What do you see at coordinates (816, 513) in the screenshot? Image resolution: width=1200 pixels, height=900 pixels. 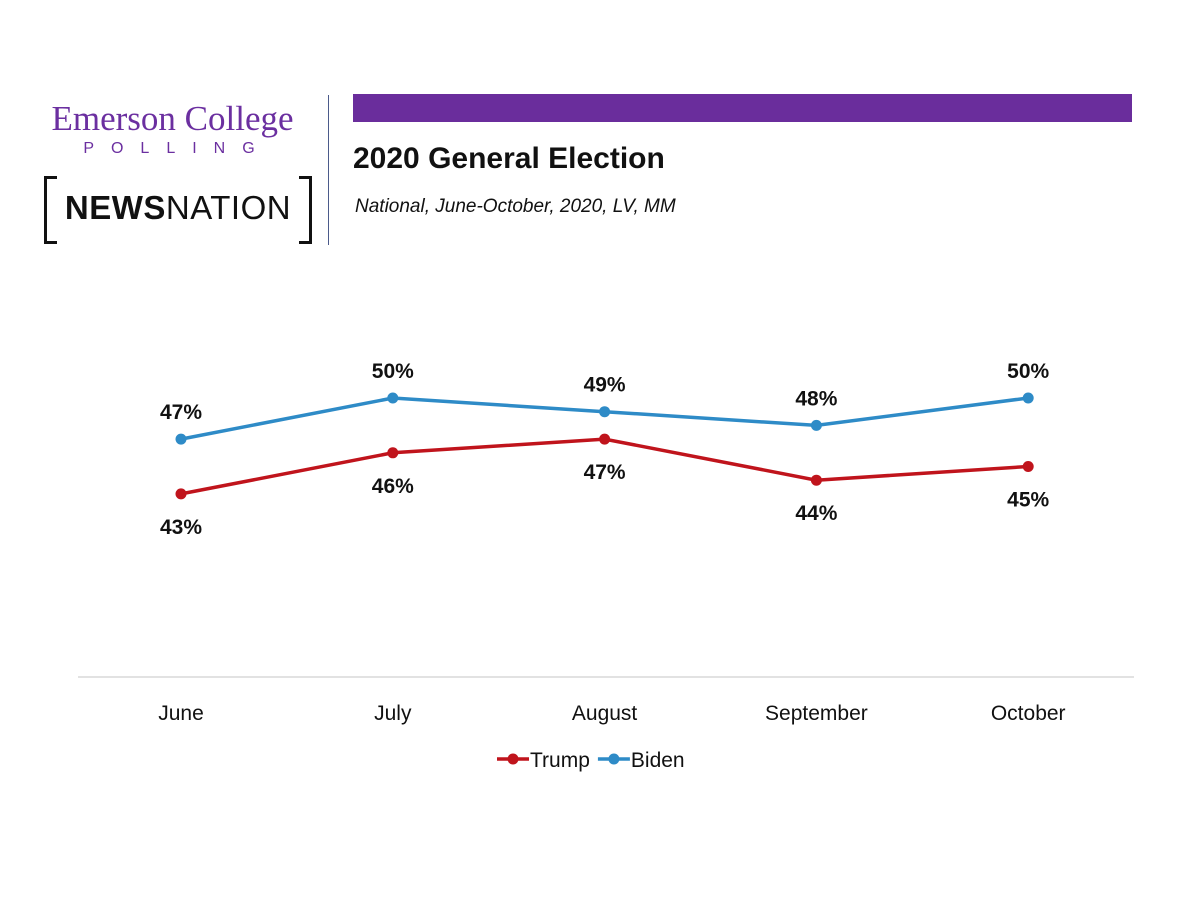 I see `data-label-trump: 44%` at bounding box center [816, 513].